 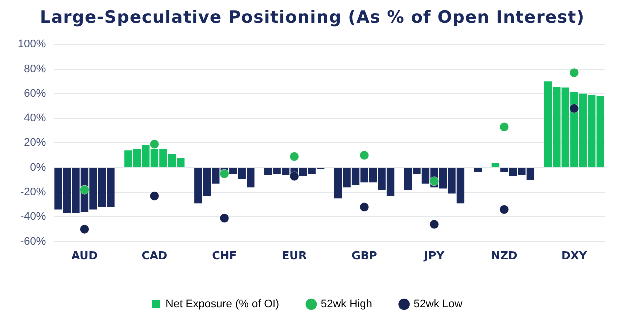 What do you see at coordinates (33, 192) in the screenshot?
I see `y-tick-label: -20%` at bounding box center [33, 192].